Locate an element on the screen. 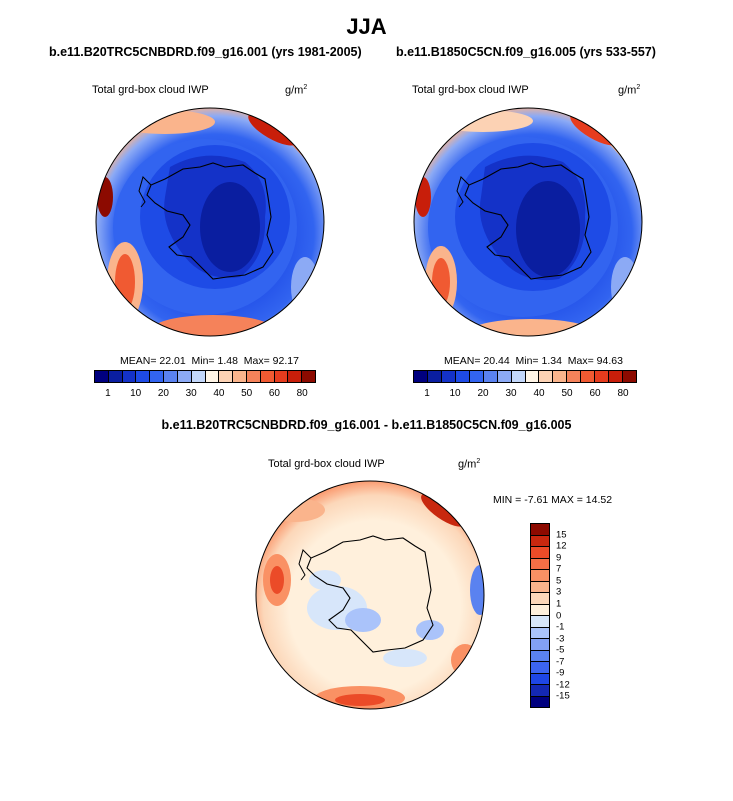 Image resolution: width=733 pixels, height=801 pixels. colorbar-tick-label: -1 is located at coordinates (560, 627).